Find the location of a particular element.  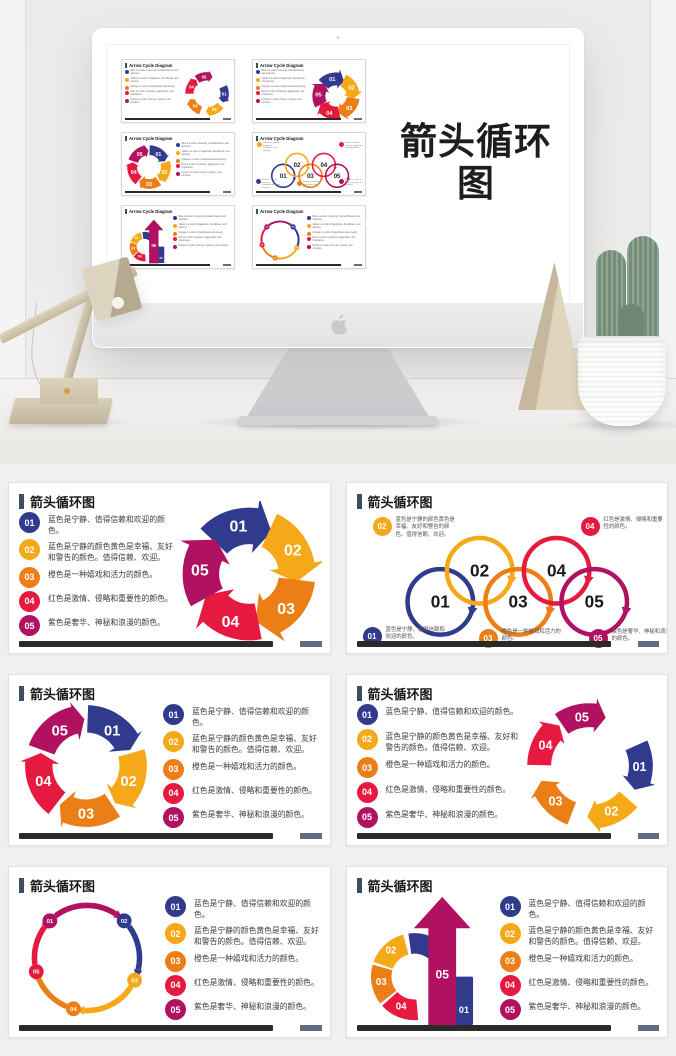

apple-logo-icon is located at coordinates (339, 324).